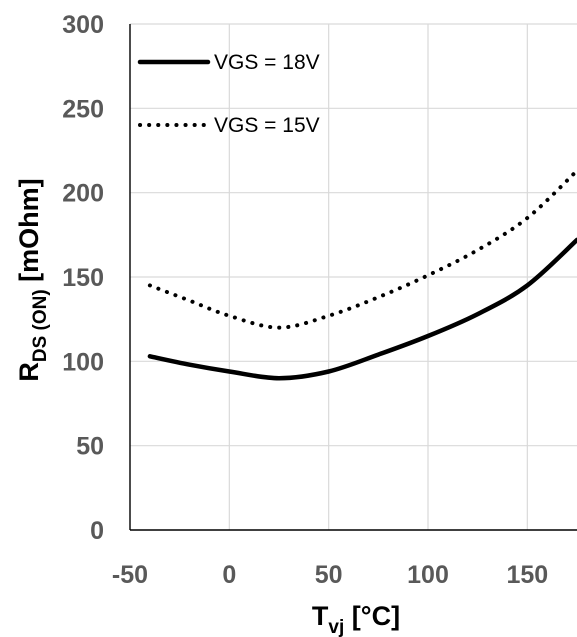 This screenshot has height=637, width=577. I want to click on y-axis-title: RDS (ON) [mOhm], so click(32, 279).